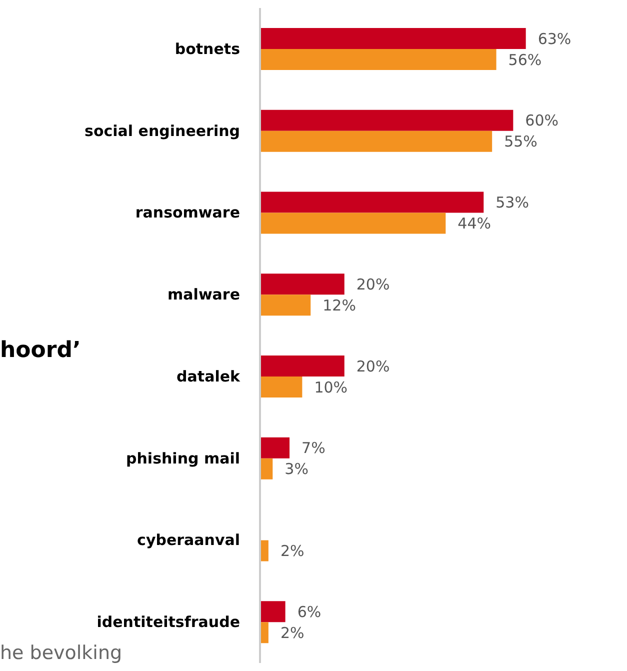 This screenshot has height=671, width=627. I want to click on y-tick-label: identiteitsfraude, so click(168, 622).